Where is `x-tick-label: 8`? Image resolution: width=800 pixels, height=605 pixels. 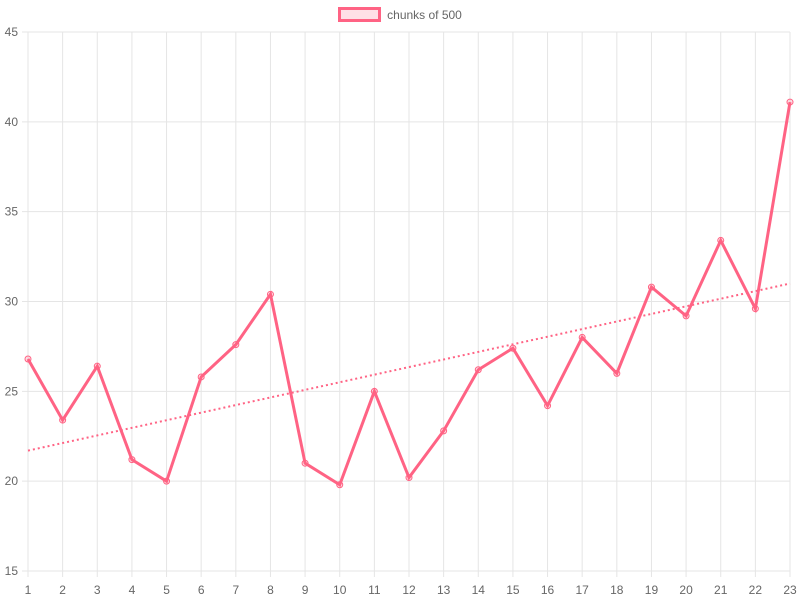
x-tick-label: 8 is located at coordinates (270, 590).